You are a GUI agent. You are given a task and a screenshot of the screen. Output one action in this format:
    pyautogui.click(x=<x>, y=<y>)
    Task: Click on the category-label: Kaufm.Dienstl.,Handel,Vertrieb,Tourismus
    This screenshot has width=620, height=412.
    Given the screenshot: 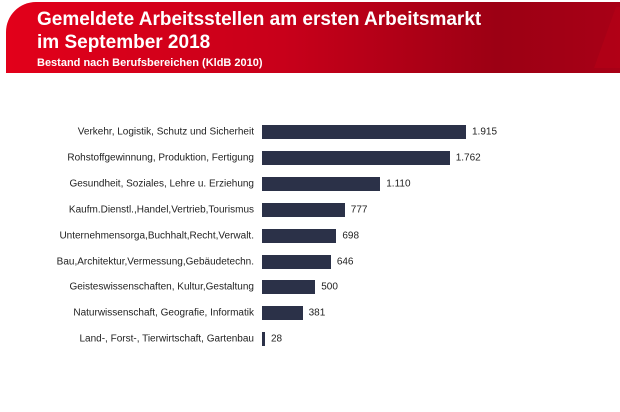 What is the action you would take?
    pyautogui.click(x=161, y=210)
    